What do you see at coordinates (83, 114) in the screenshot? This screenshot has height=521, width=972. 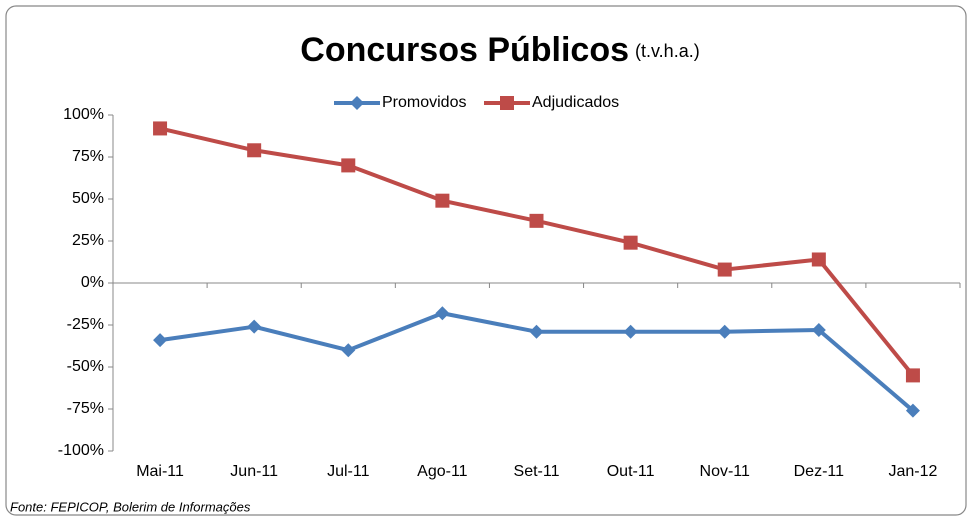 I see `y-tick-label: 100%` at bounding box center [83, 114].